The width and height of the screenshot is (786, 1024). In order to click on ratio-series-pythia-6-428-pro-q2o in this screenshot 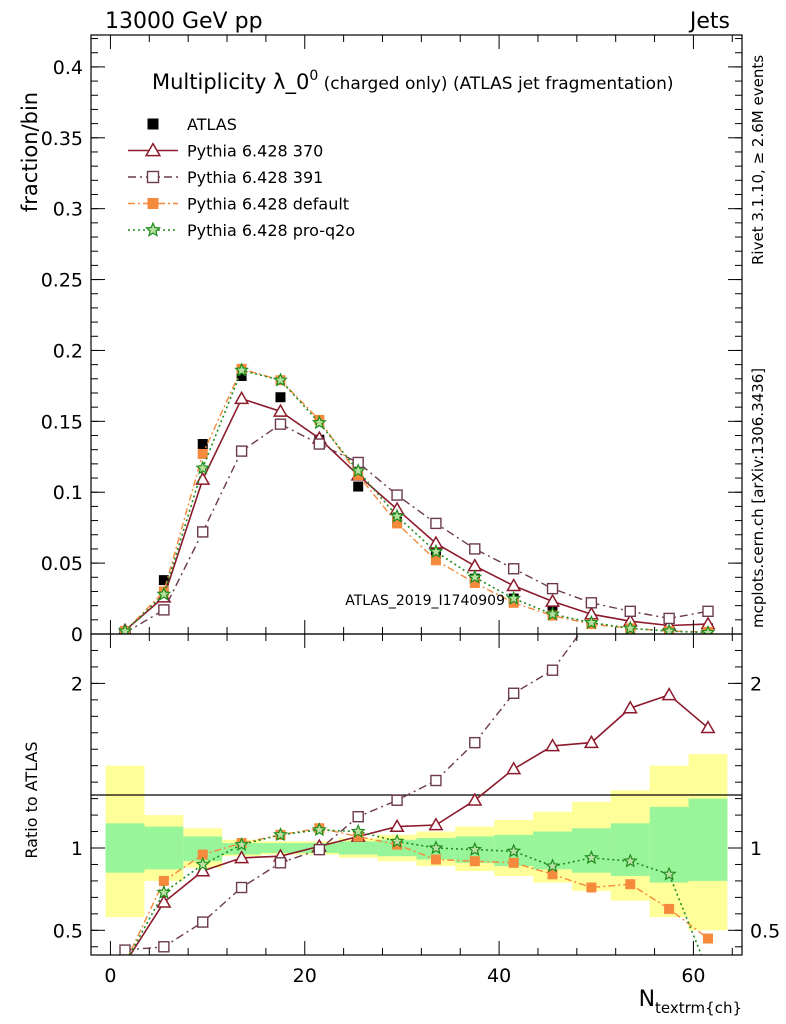, I will do `click(415, 888)`.